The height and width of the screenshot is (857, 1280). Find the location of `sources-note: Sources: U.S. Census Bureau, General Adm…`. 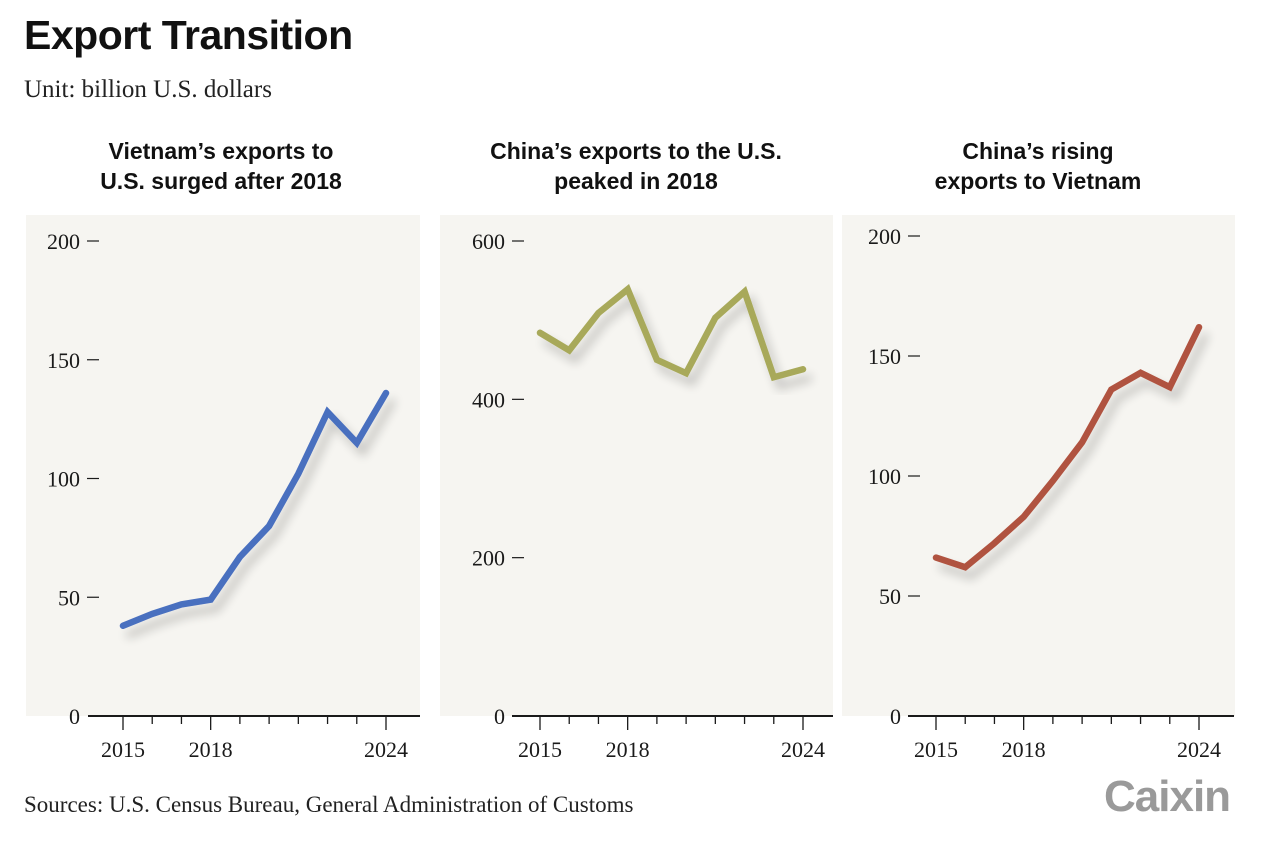

sources-note: Sources: U.S. Census Bureau, General Adm… is located at coordinates (329, 804).